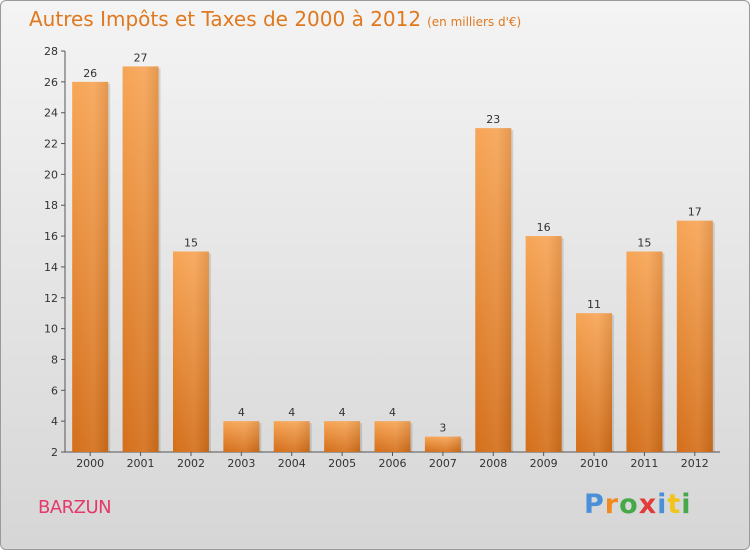 The image size is (750, 550). What do you see at coordinates (392, 412) in the screenshot?
I see `value-label-2006: 4` at bounding box center [392, 412].